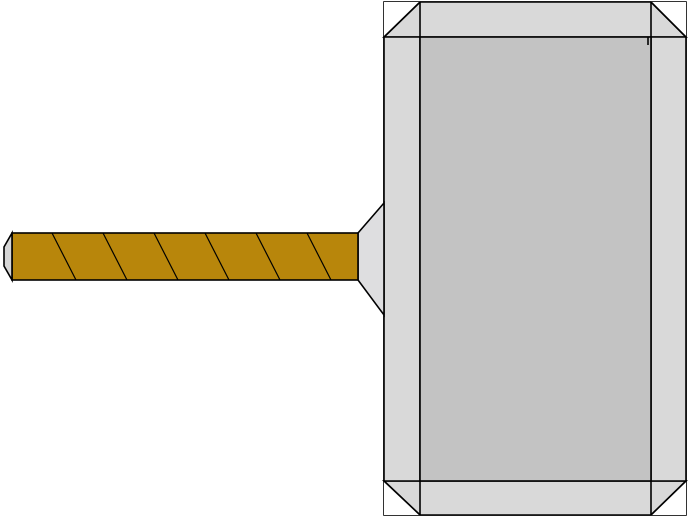  What do you see at coordinates (402, 498) in the screenshot?
I see `hammer-head-chamfer-bl` at bounding box center [402, 498].